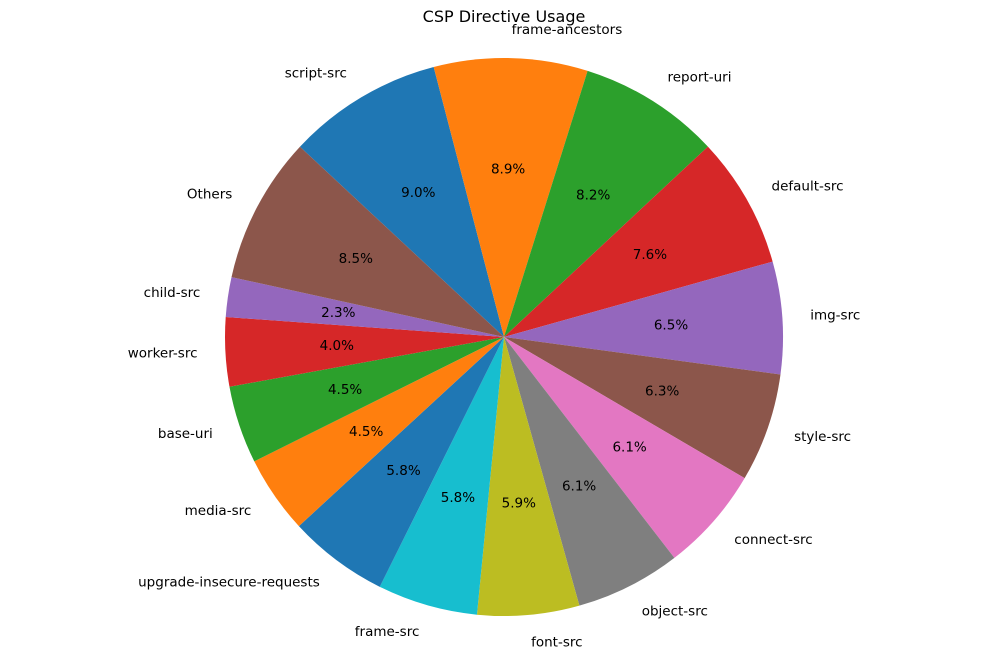 Image resolution: width=1000 pixels, height=662 pixels. I want to click on slice-label-default-src: default-src, so click(808, 187).